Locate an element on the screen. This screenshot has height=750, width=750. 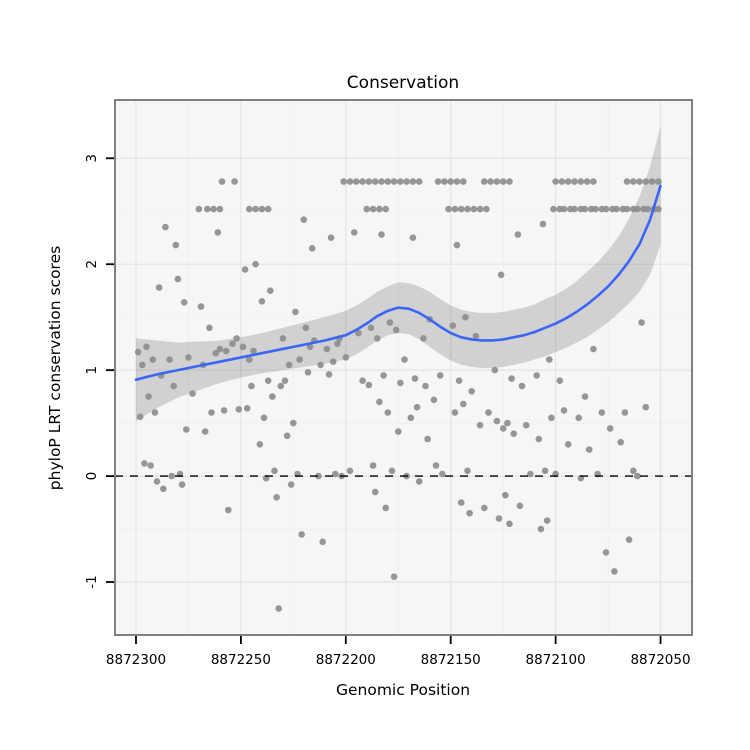
x-axis-label: Genomic Position is located at coordinates (403, 690).